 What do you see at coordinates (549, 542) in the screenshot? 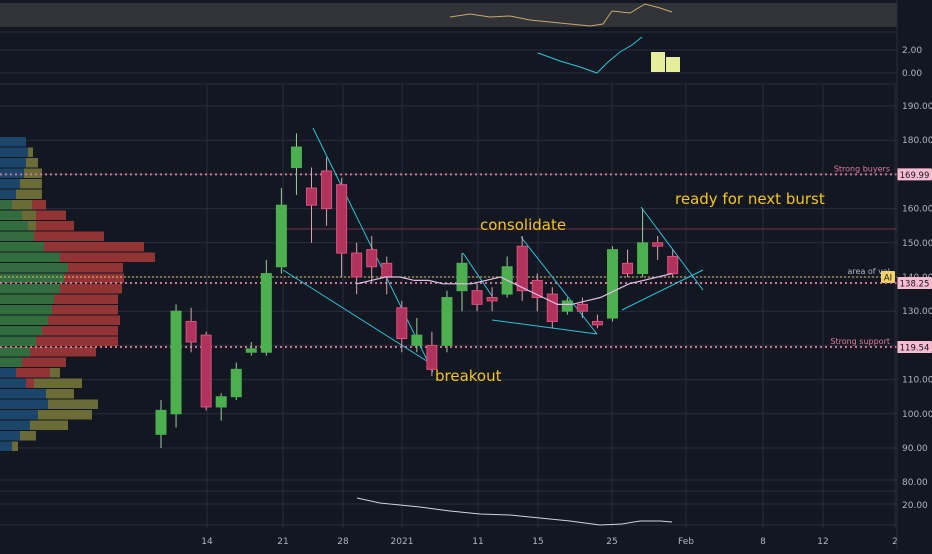
I see `x-axis: 14 21 28 2021 11 15 25 Feb 8 12 2` at bounding box center [549, 542].